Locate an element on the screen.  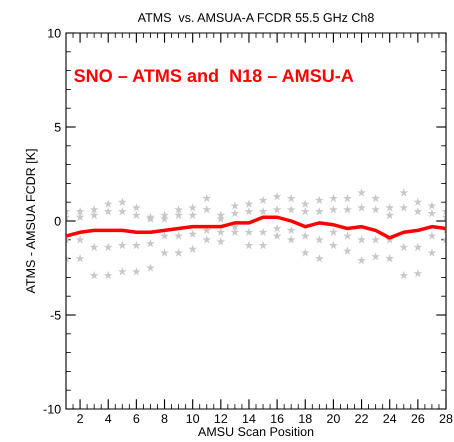
x-tick-label: 6 is located at coordinates (137, 419).